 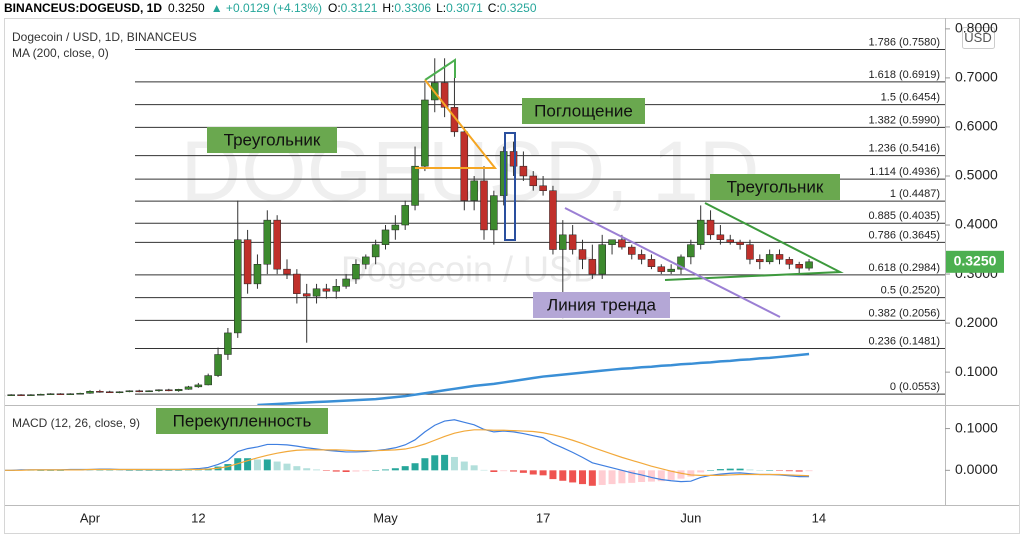 I want to click on triangle-top, so click(x=440, y=69).